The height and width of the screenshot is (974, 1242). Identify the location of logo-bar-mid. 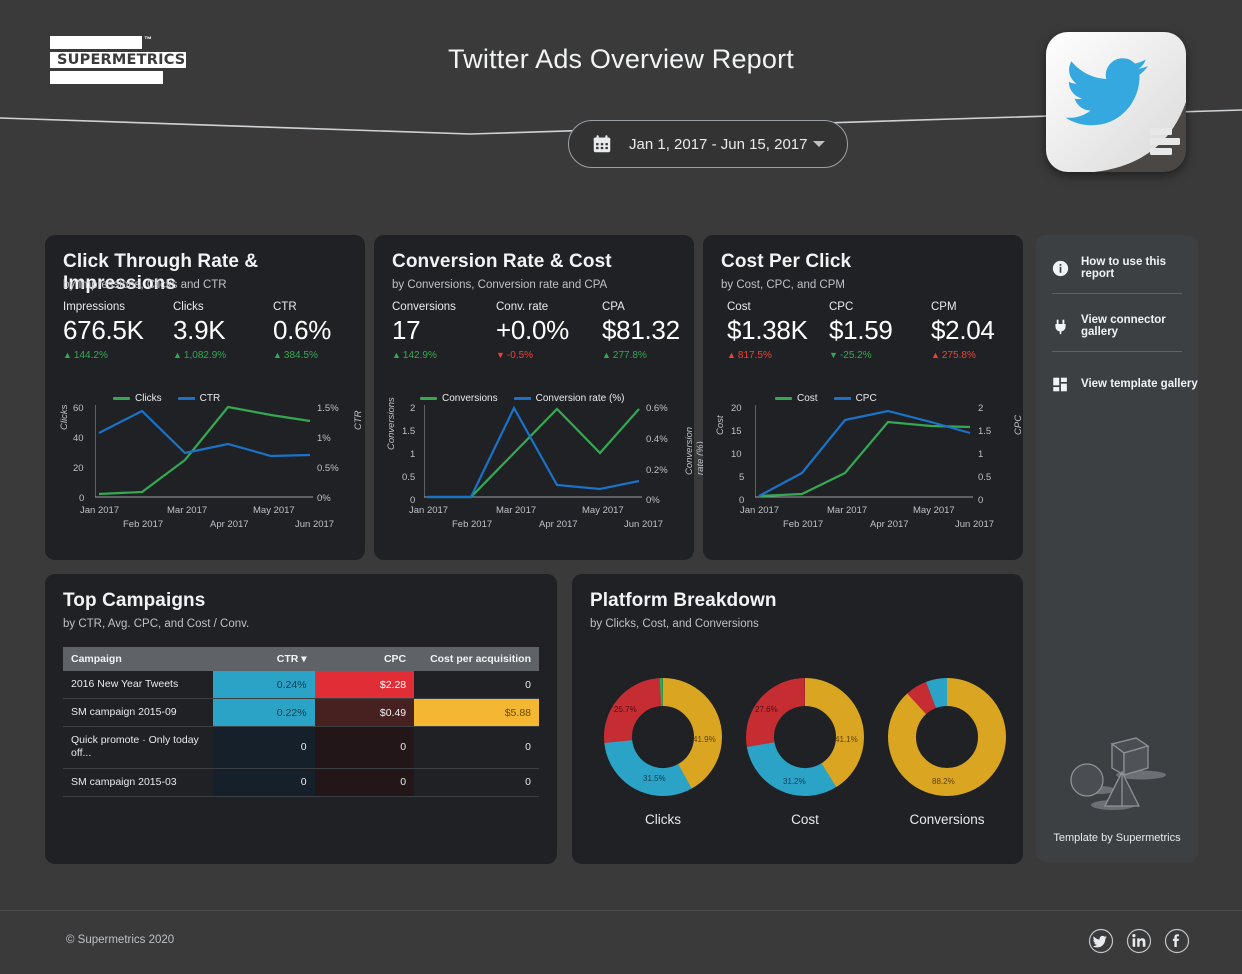
(118, 60).